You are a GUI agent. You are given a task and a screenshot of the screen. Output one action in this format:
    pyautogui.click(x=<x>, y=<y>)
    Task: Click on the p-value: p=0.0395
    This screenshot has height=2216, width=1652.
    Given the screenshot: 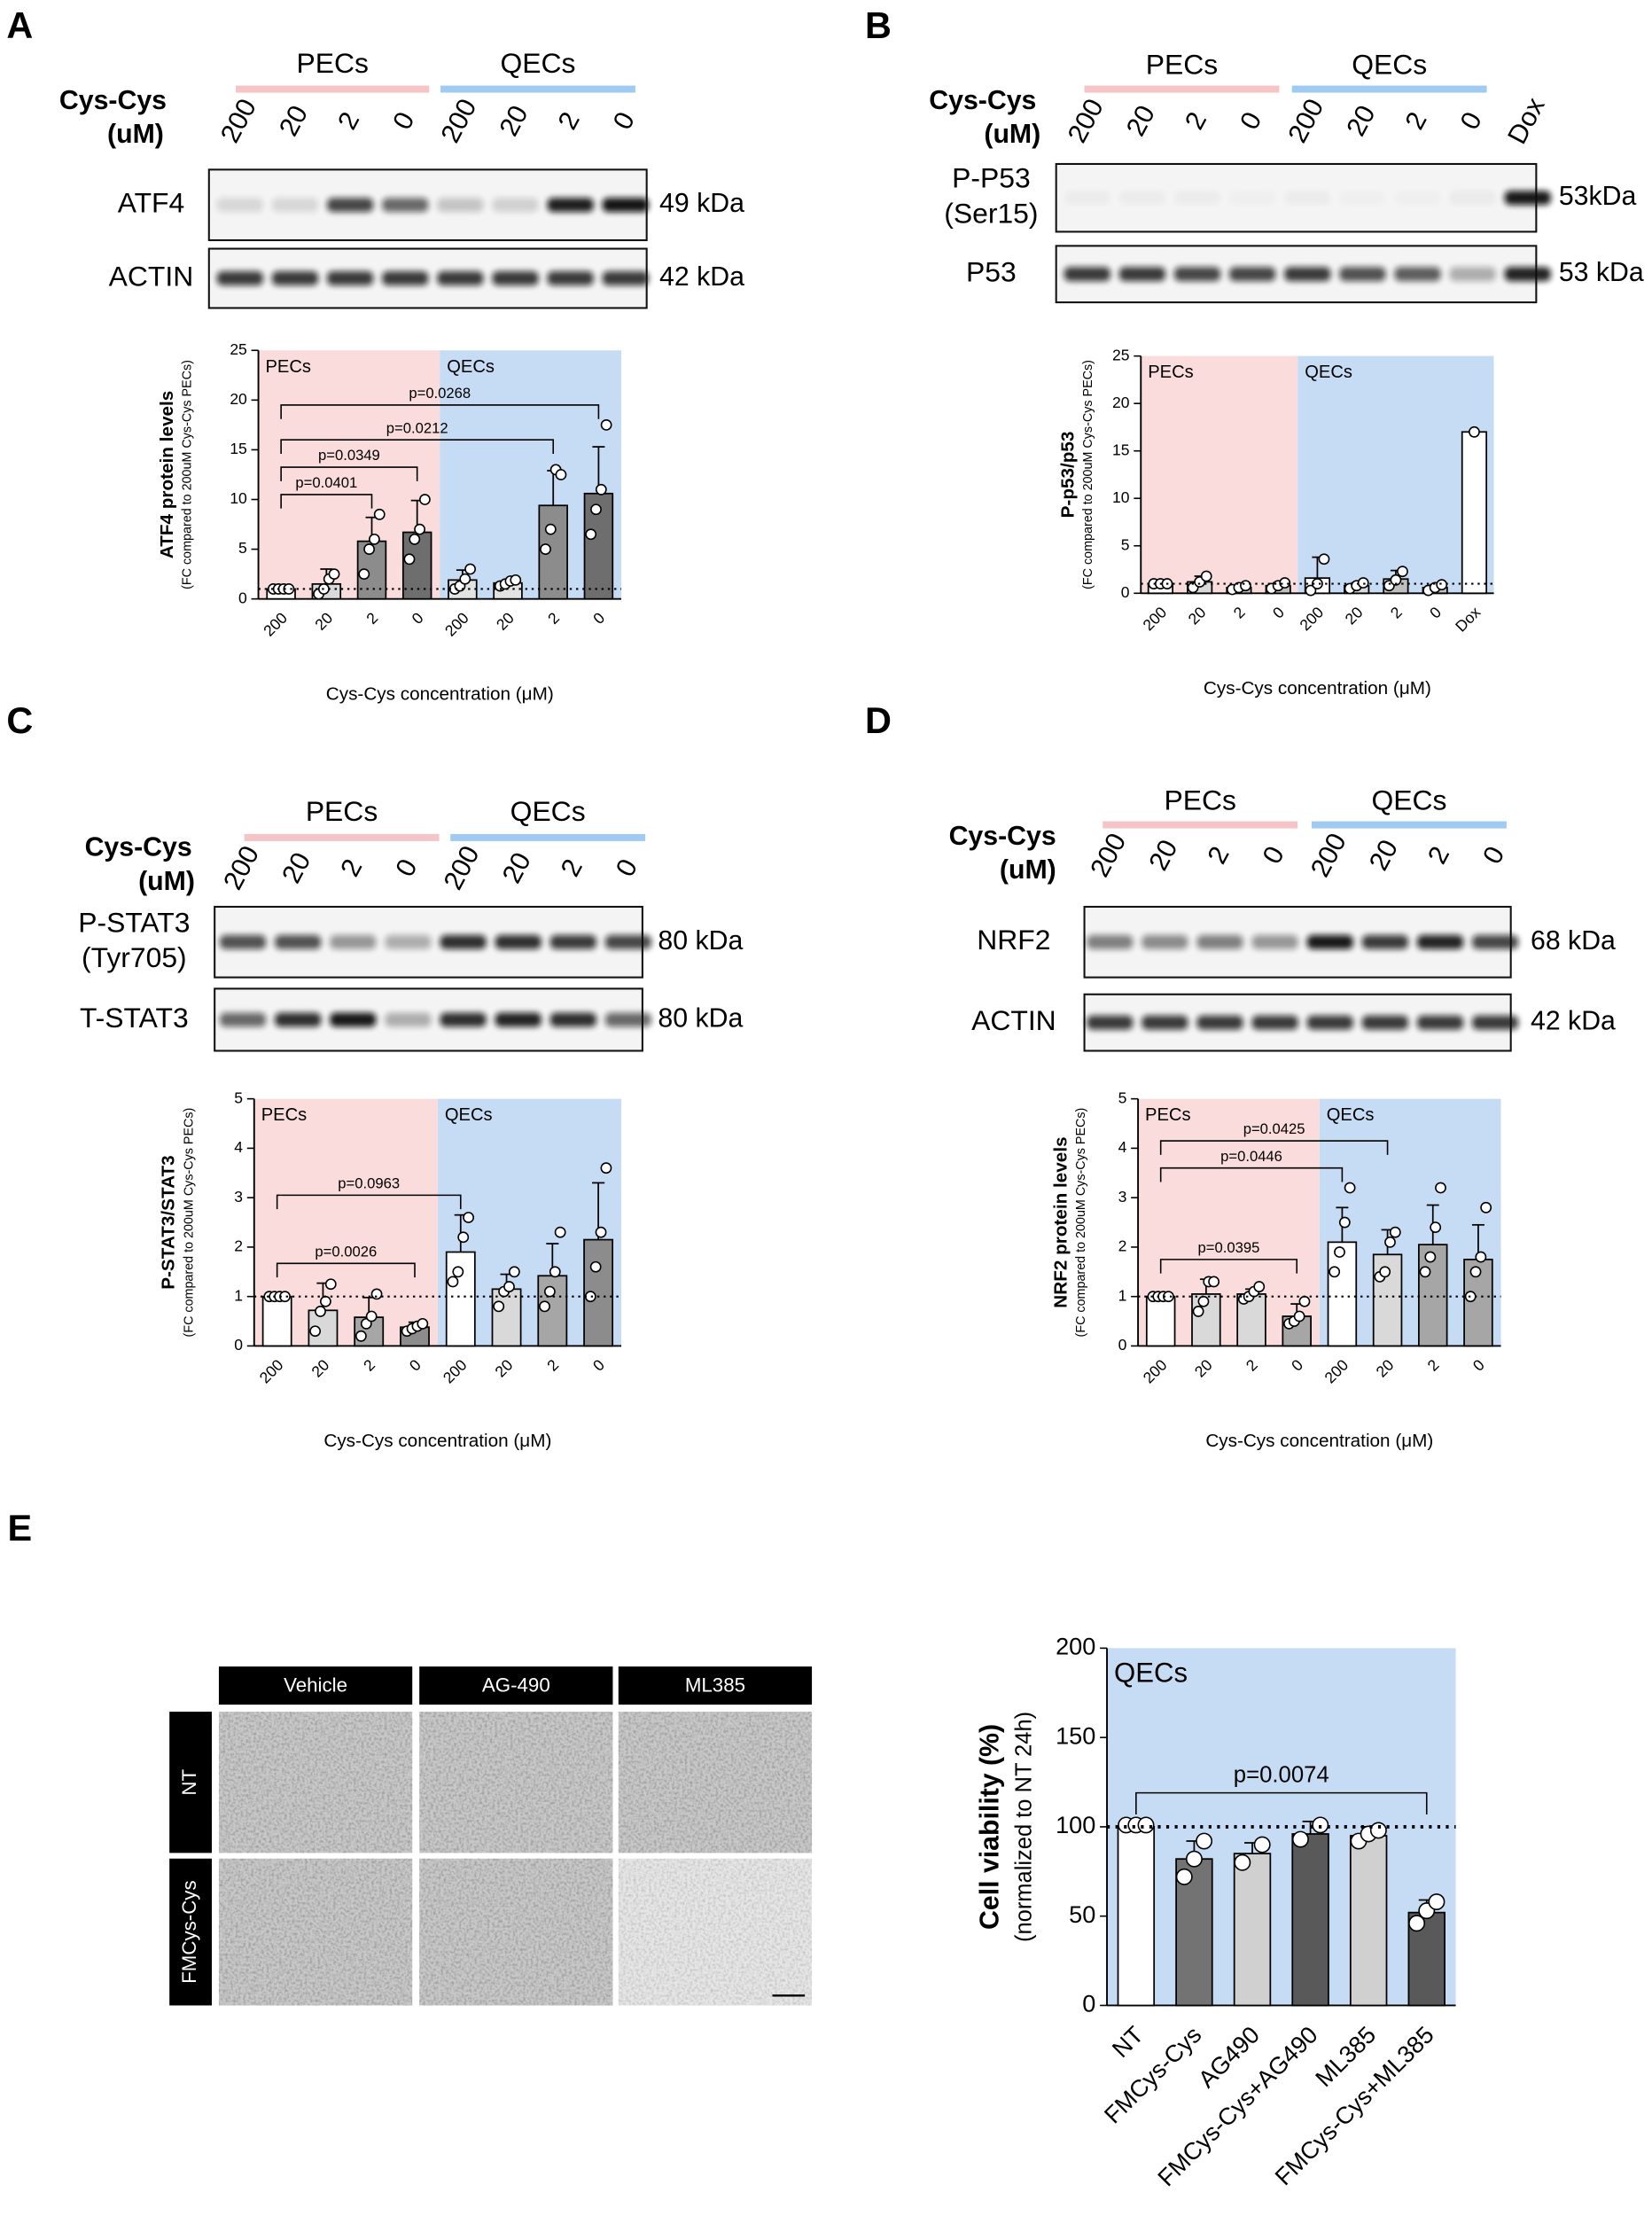 What is the action you would take?
    pyautogui.click(x=1229, y=1247)
    